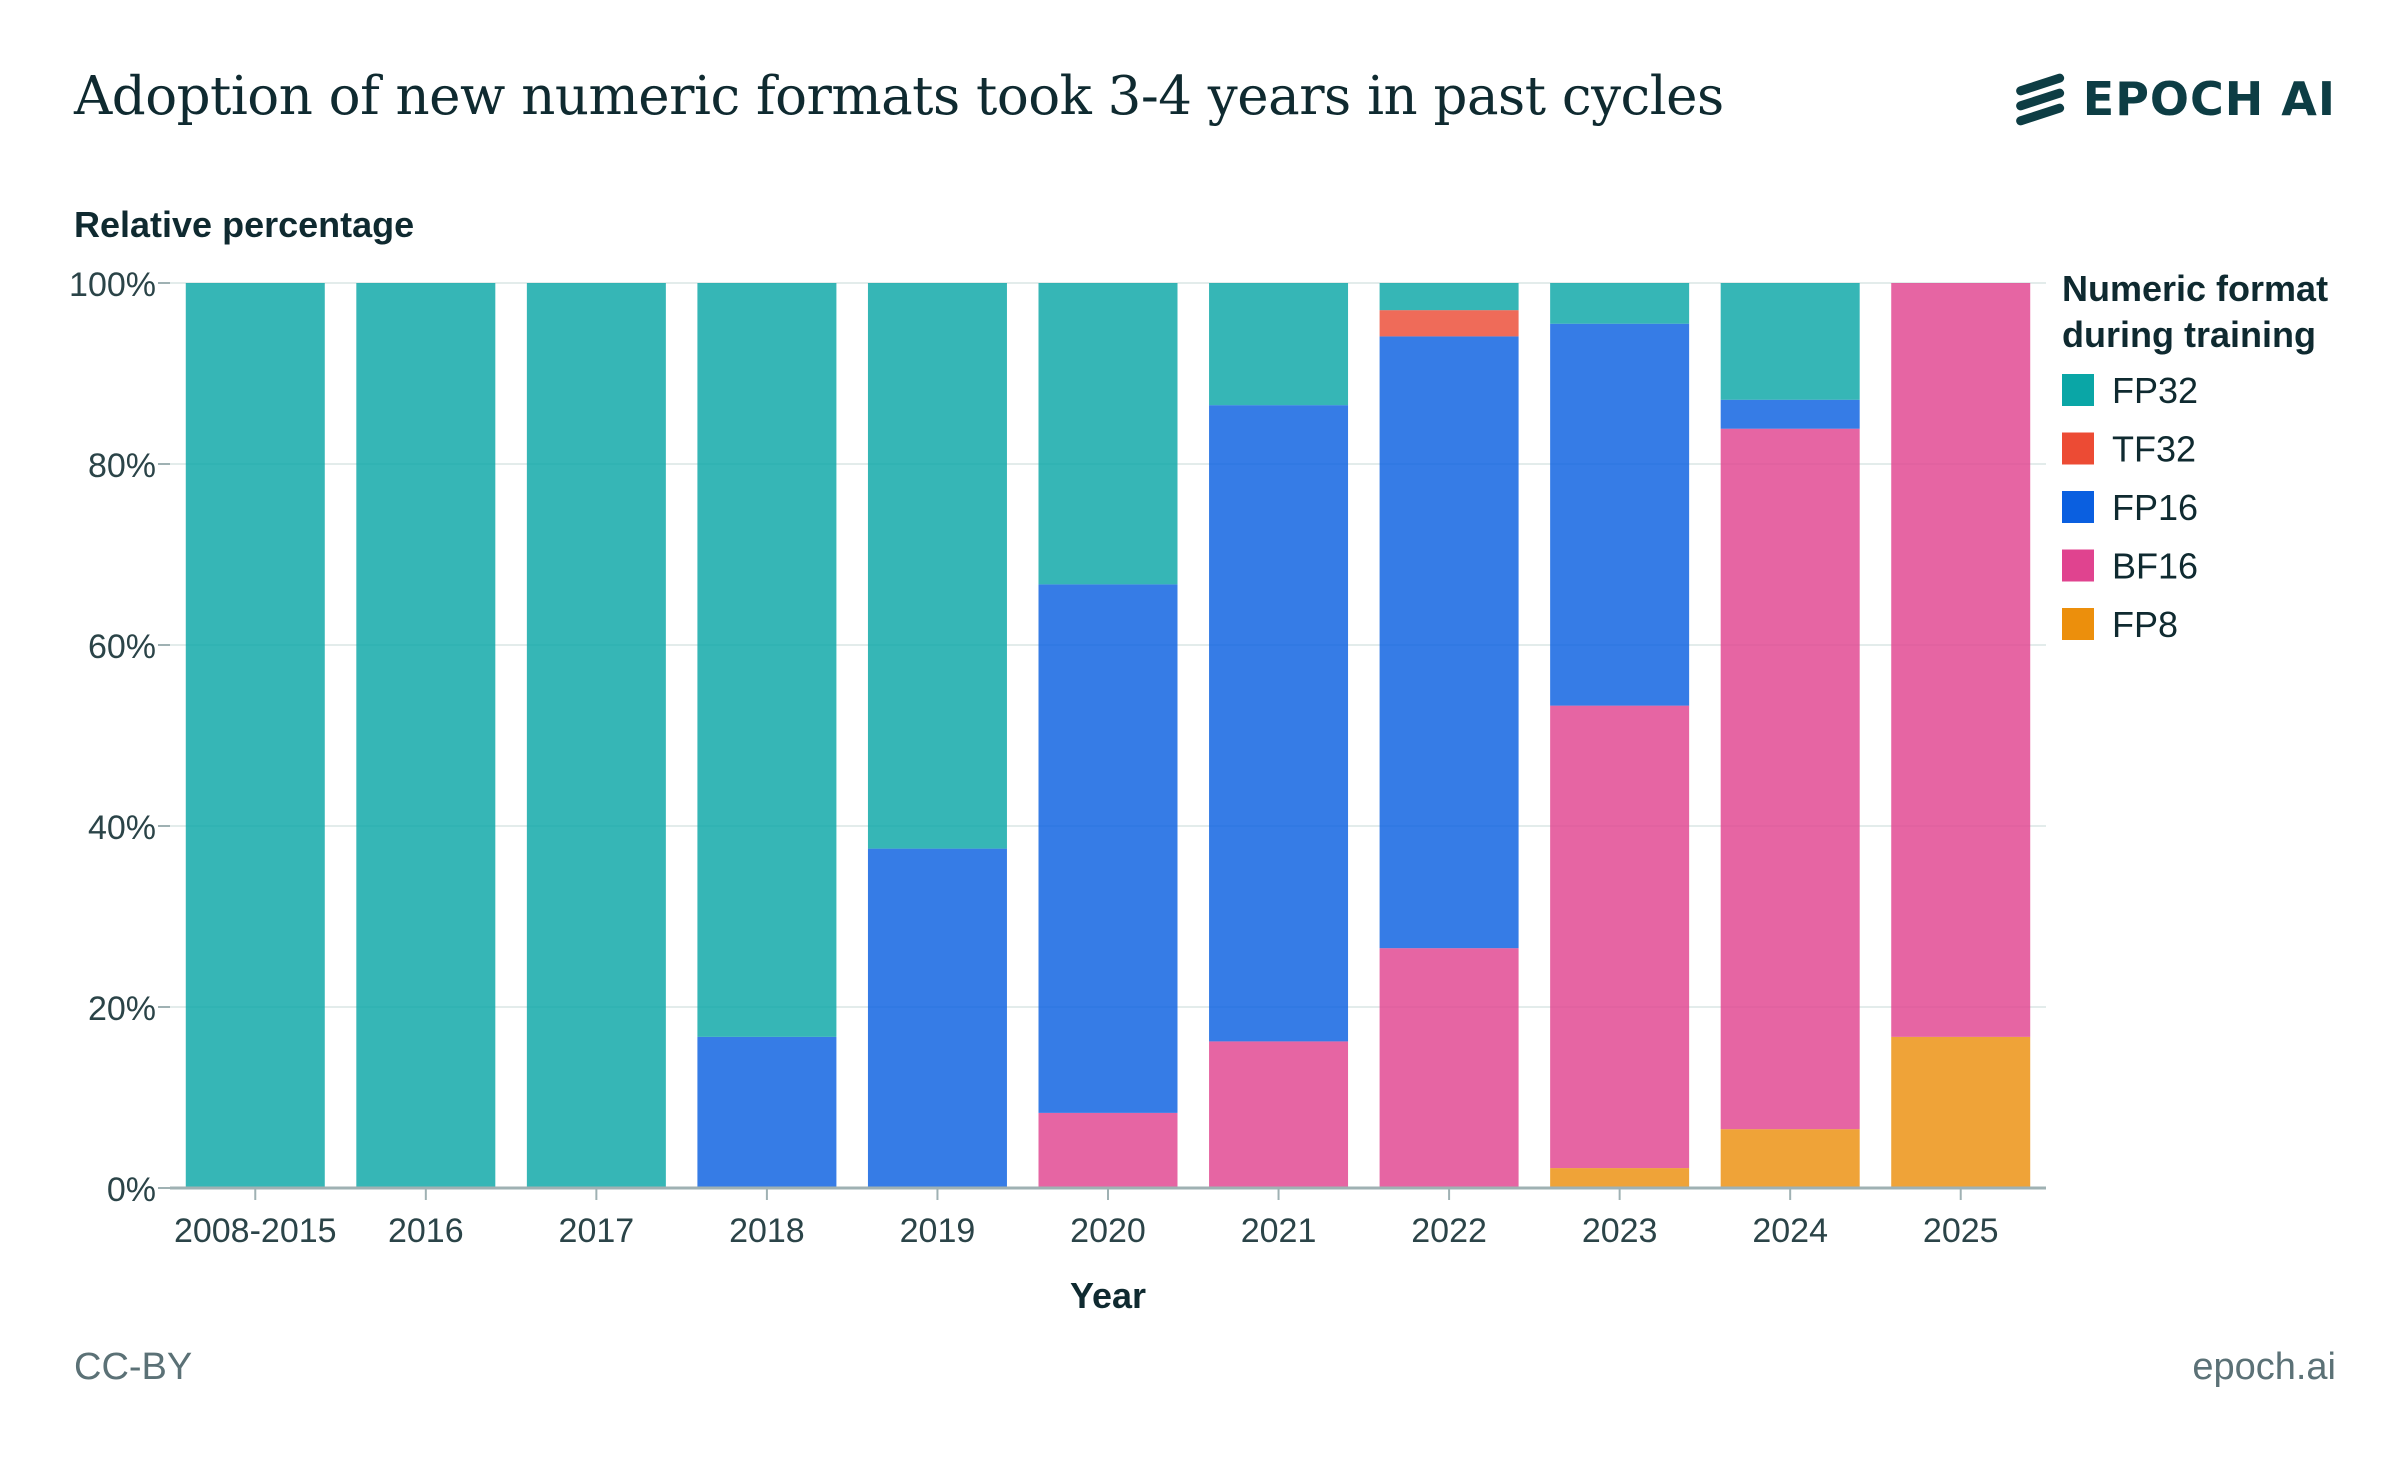 This screenshot has width=2400, height=1469. I want to click on x-tick-label: 2016, so click(426, 1231).